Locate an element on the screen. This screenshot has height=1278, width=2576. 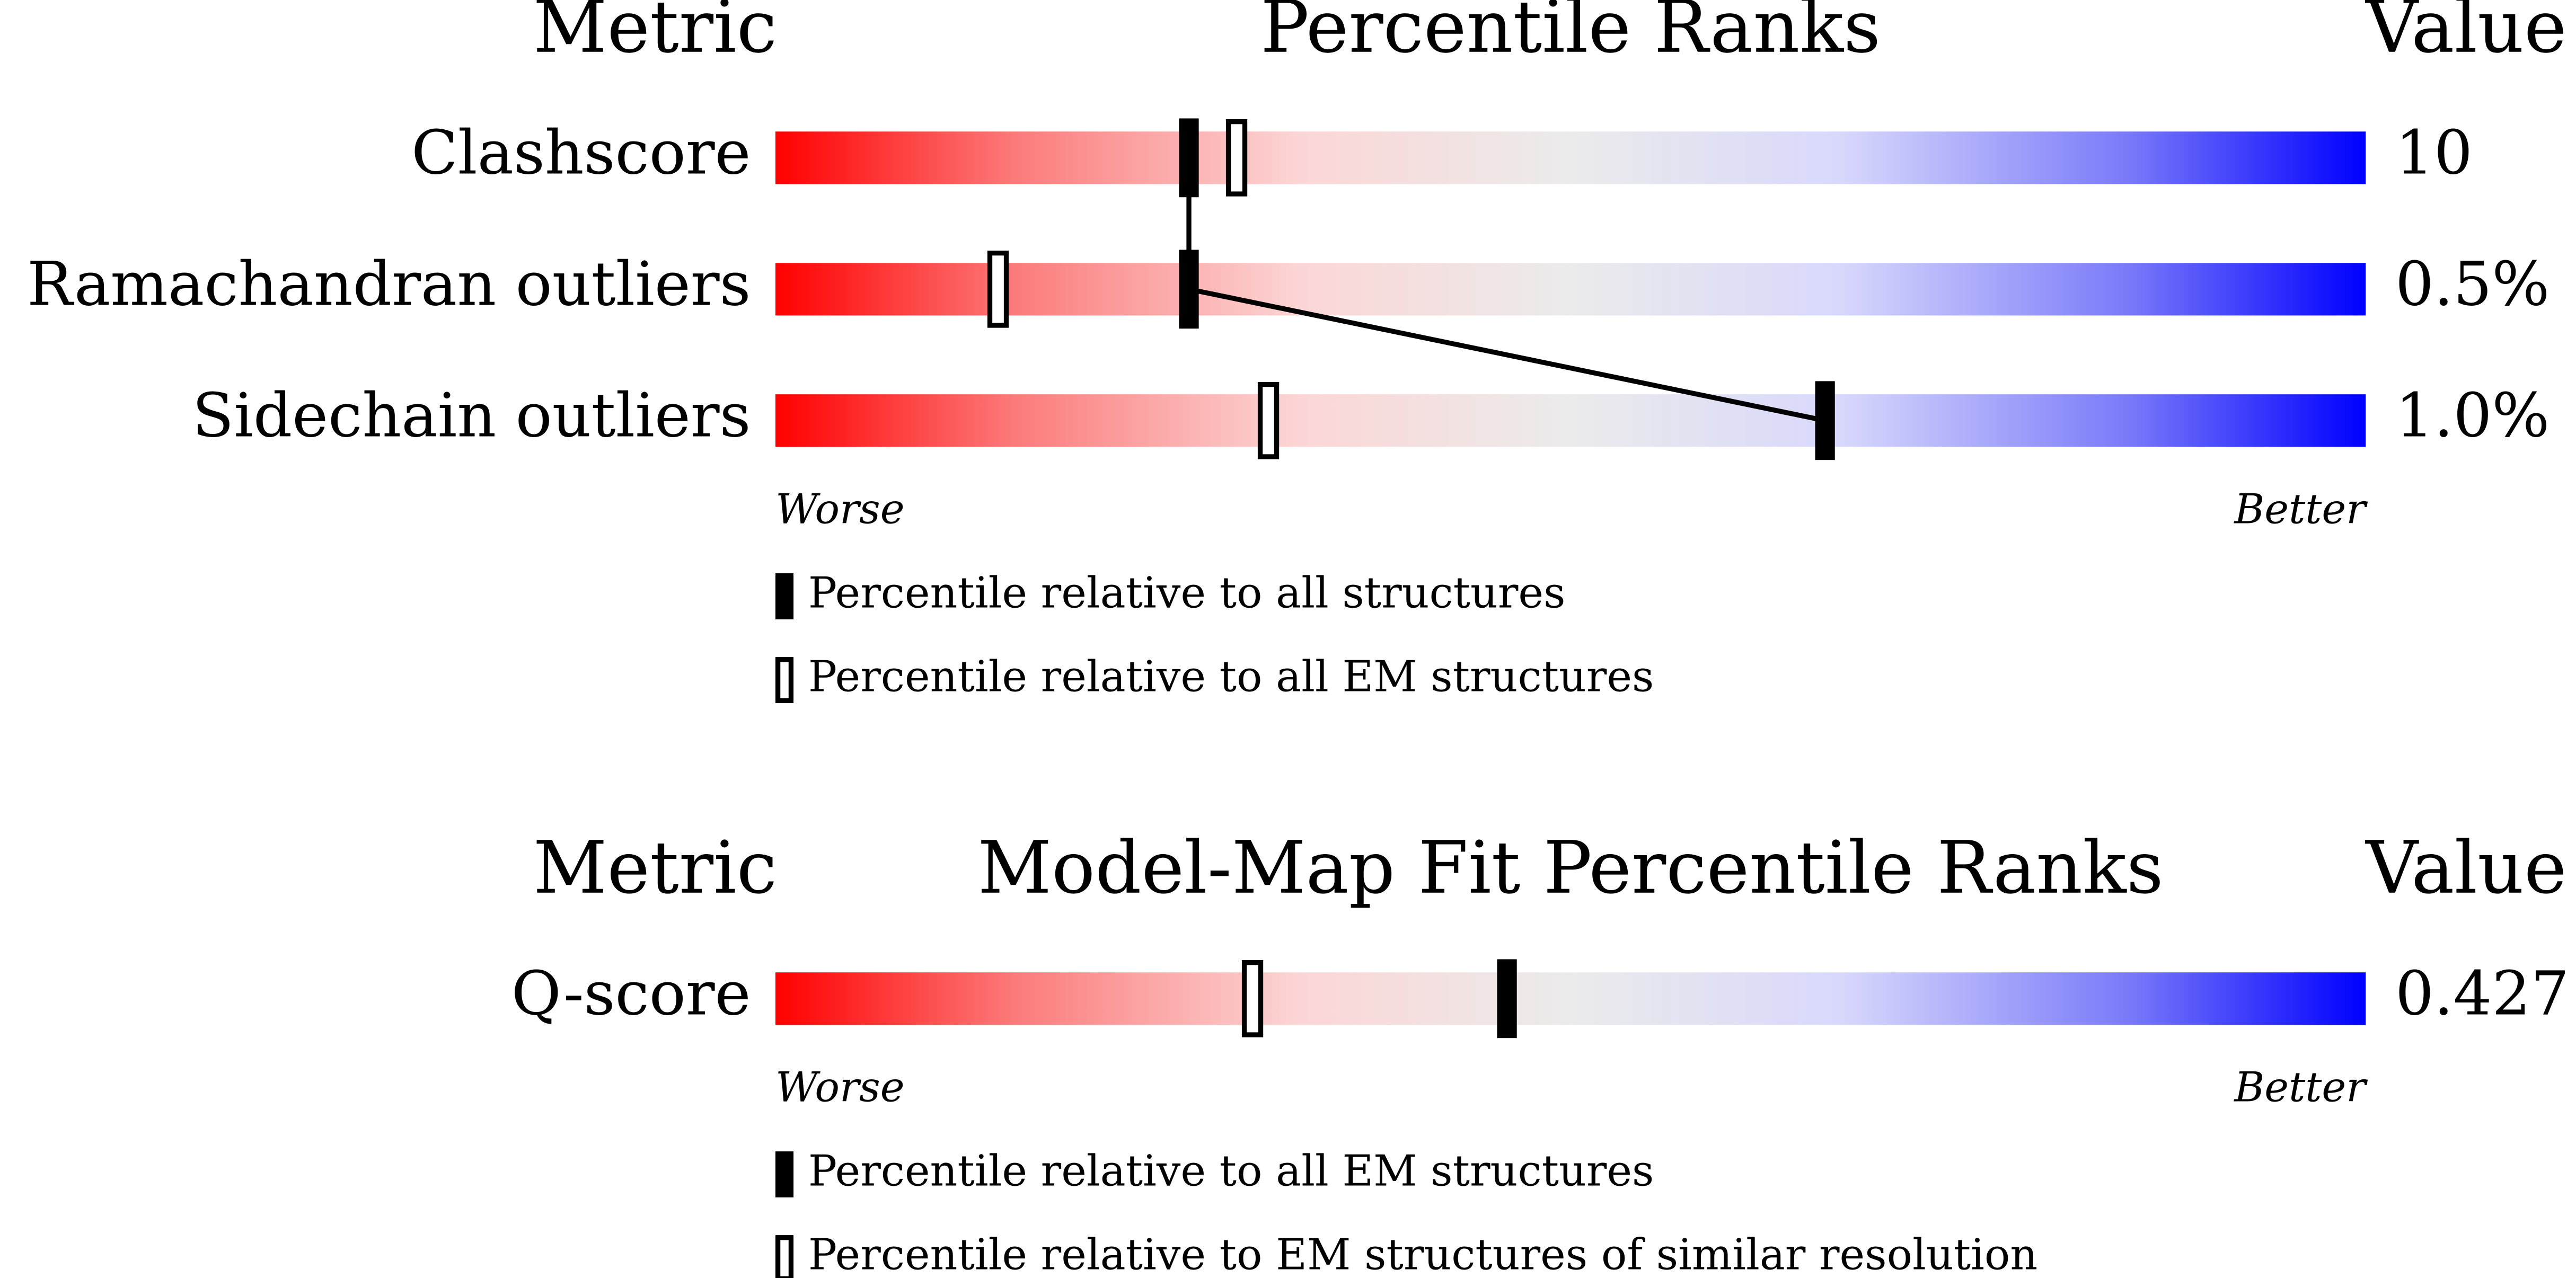
chart-title: Model-Map Fit Percentile Ranks is located at coordinates (1570, 868).